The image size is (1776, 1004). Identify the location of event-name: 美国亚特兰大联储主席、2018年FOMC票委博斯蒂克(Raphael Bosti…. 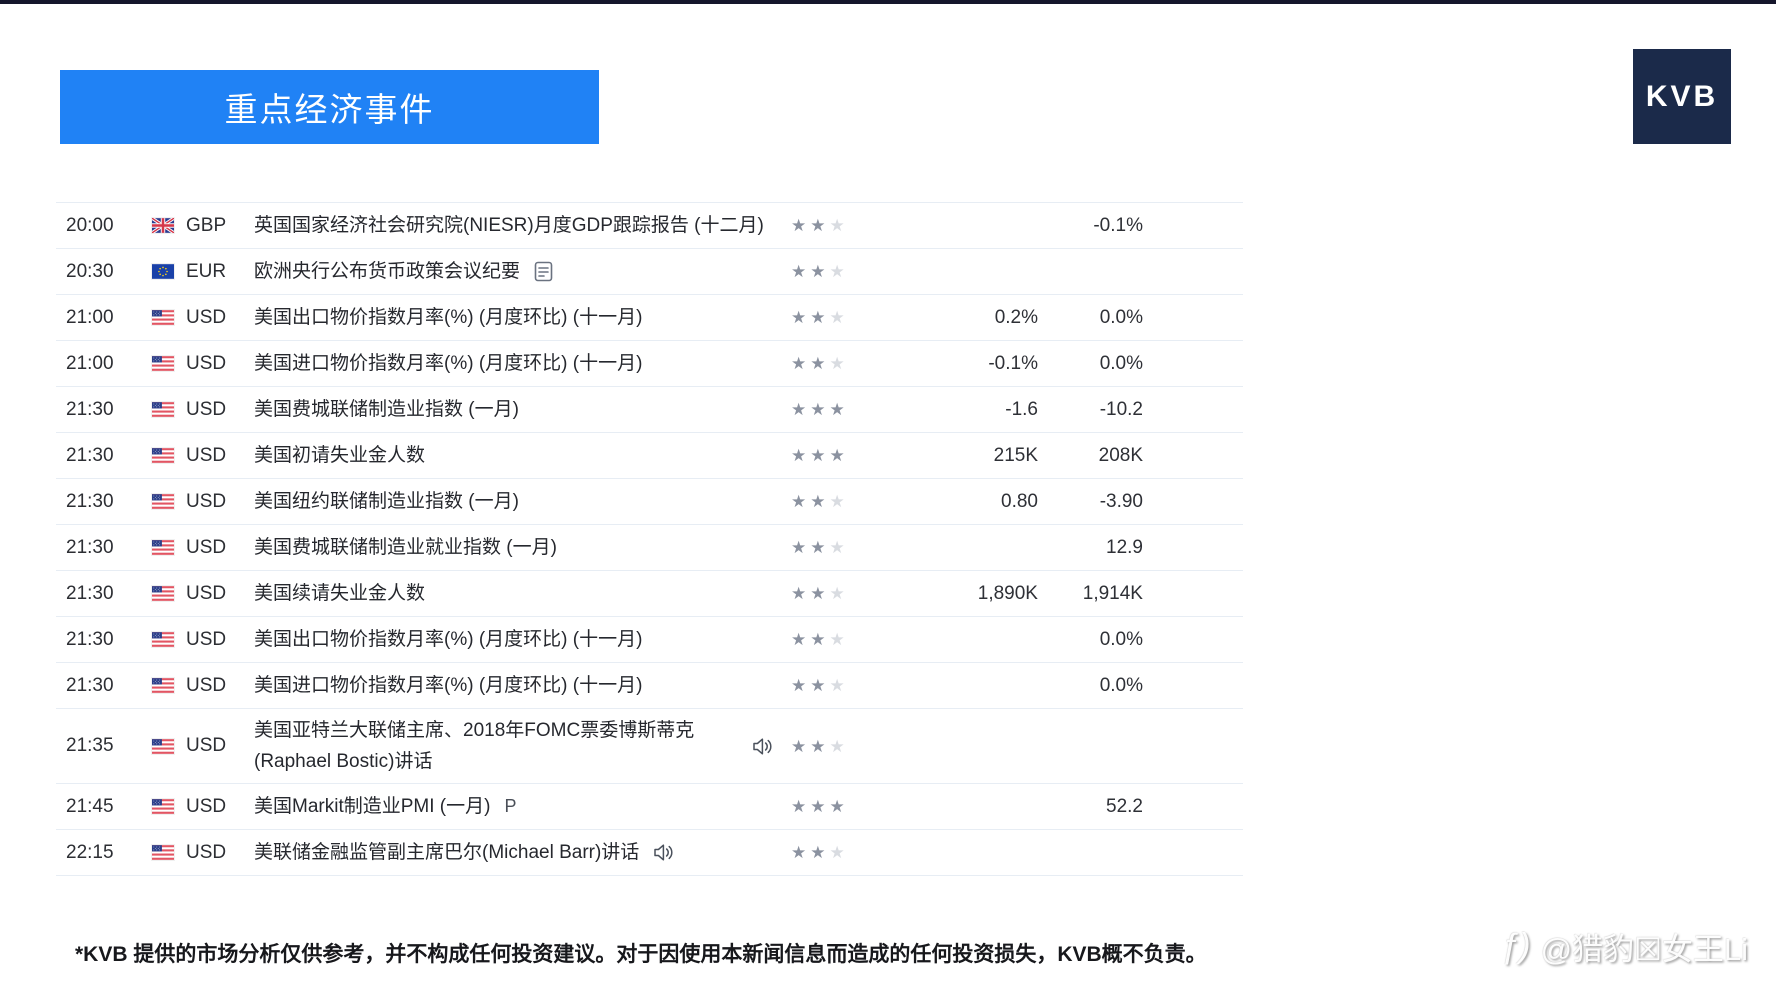
(474, 746).